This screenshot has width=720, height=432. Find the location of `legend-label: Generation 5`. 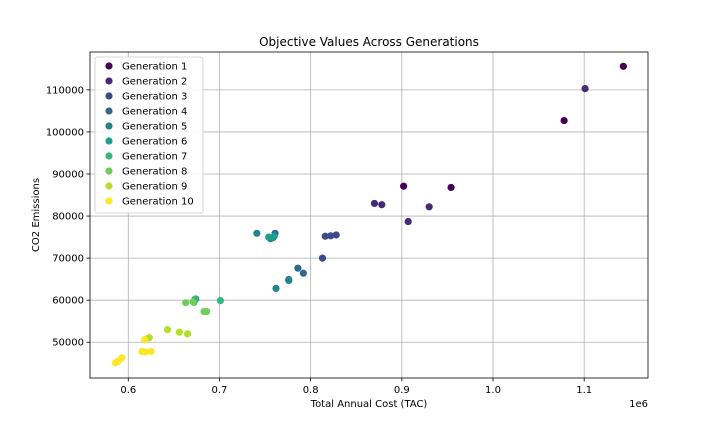

legend-label: Generation 5 is located at coordinates (154, 127).